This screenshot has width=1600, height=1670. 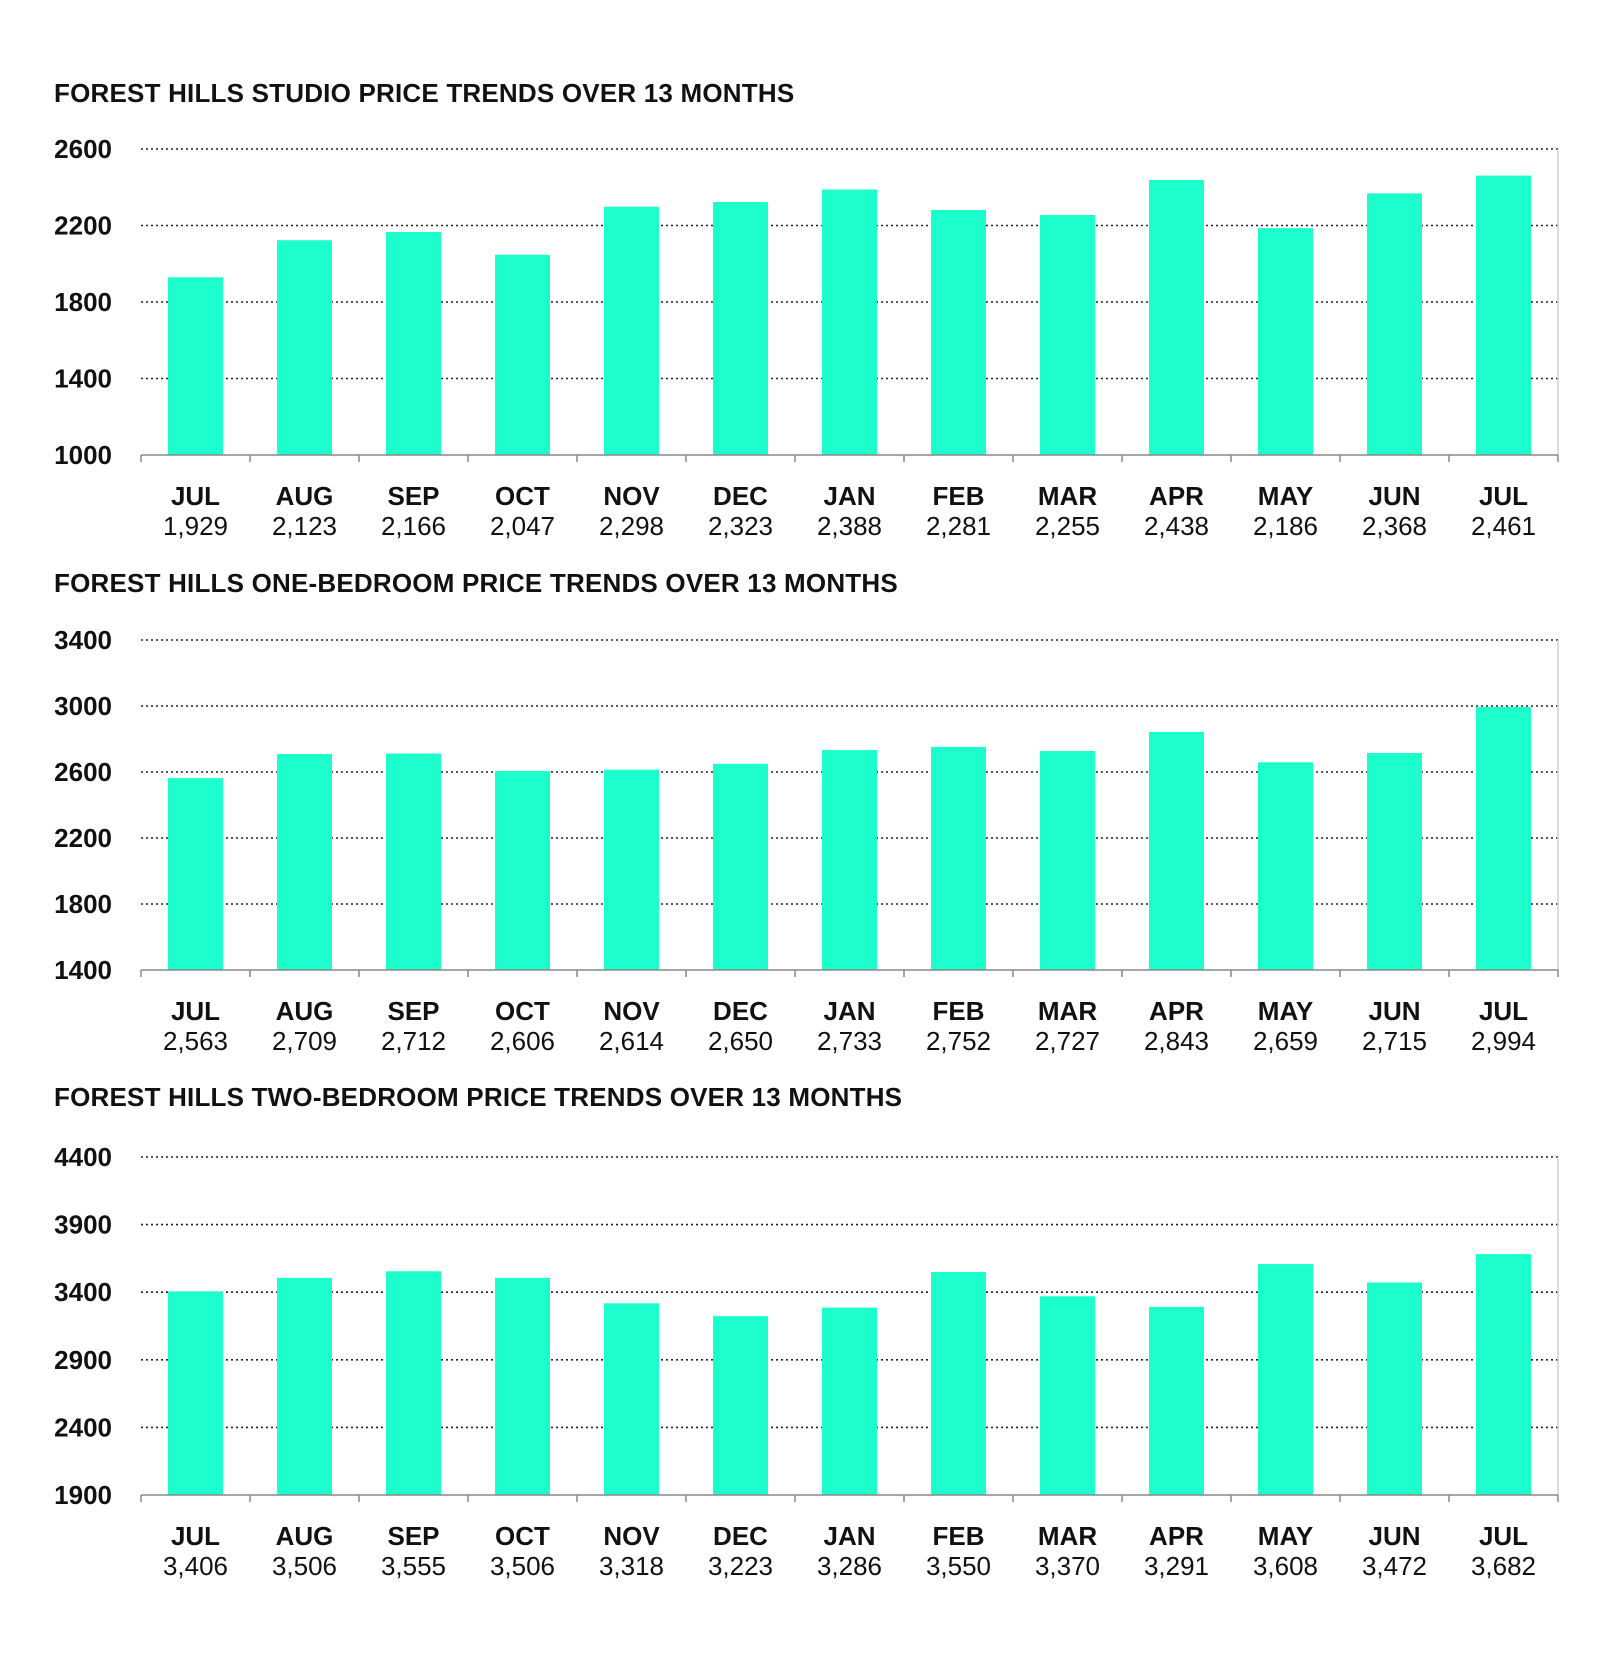 What do you see at coordinates (83, 706) in the screenshot?
I see `y-tick-label: 3000` at bounding box center [83, 706].